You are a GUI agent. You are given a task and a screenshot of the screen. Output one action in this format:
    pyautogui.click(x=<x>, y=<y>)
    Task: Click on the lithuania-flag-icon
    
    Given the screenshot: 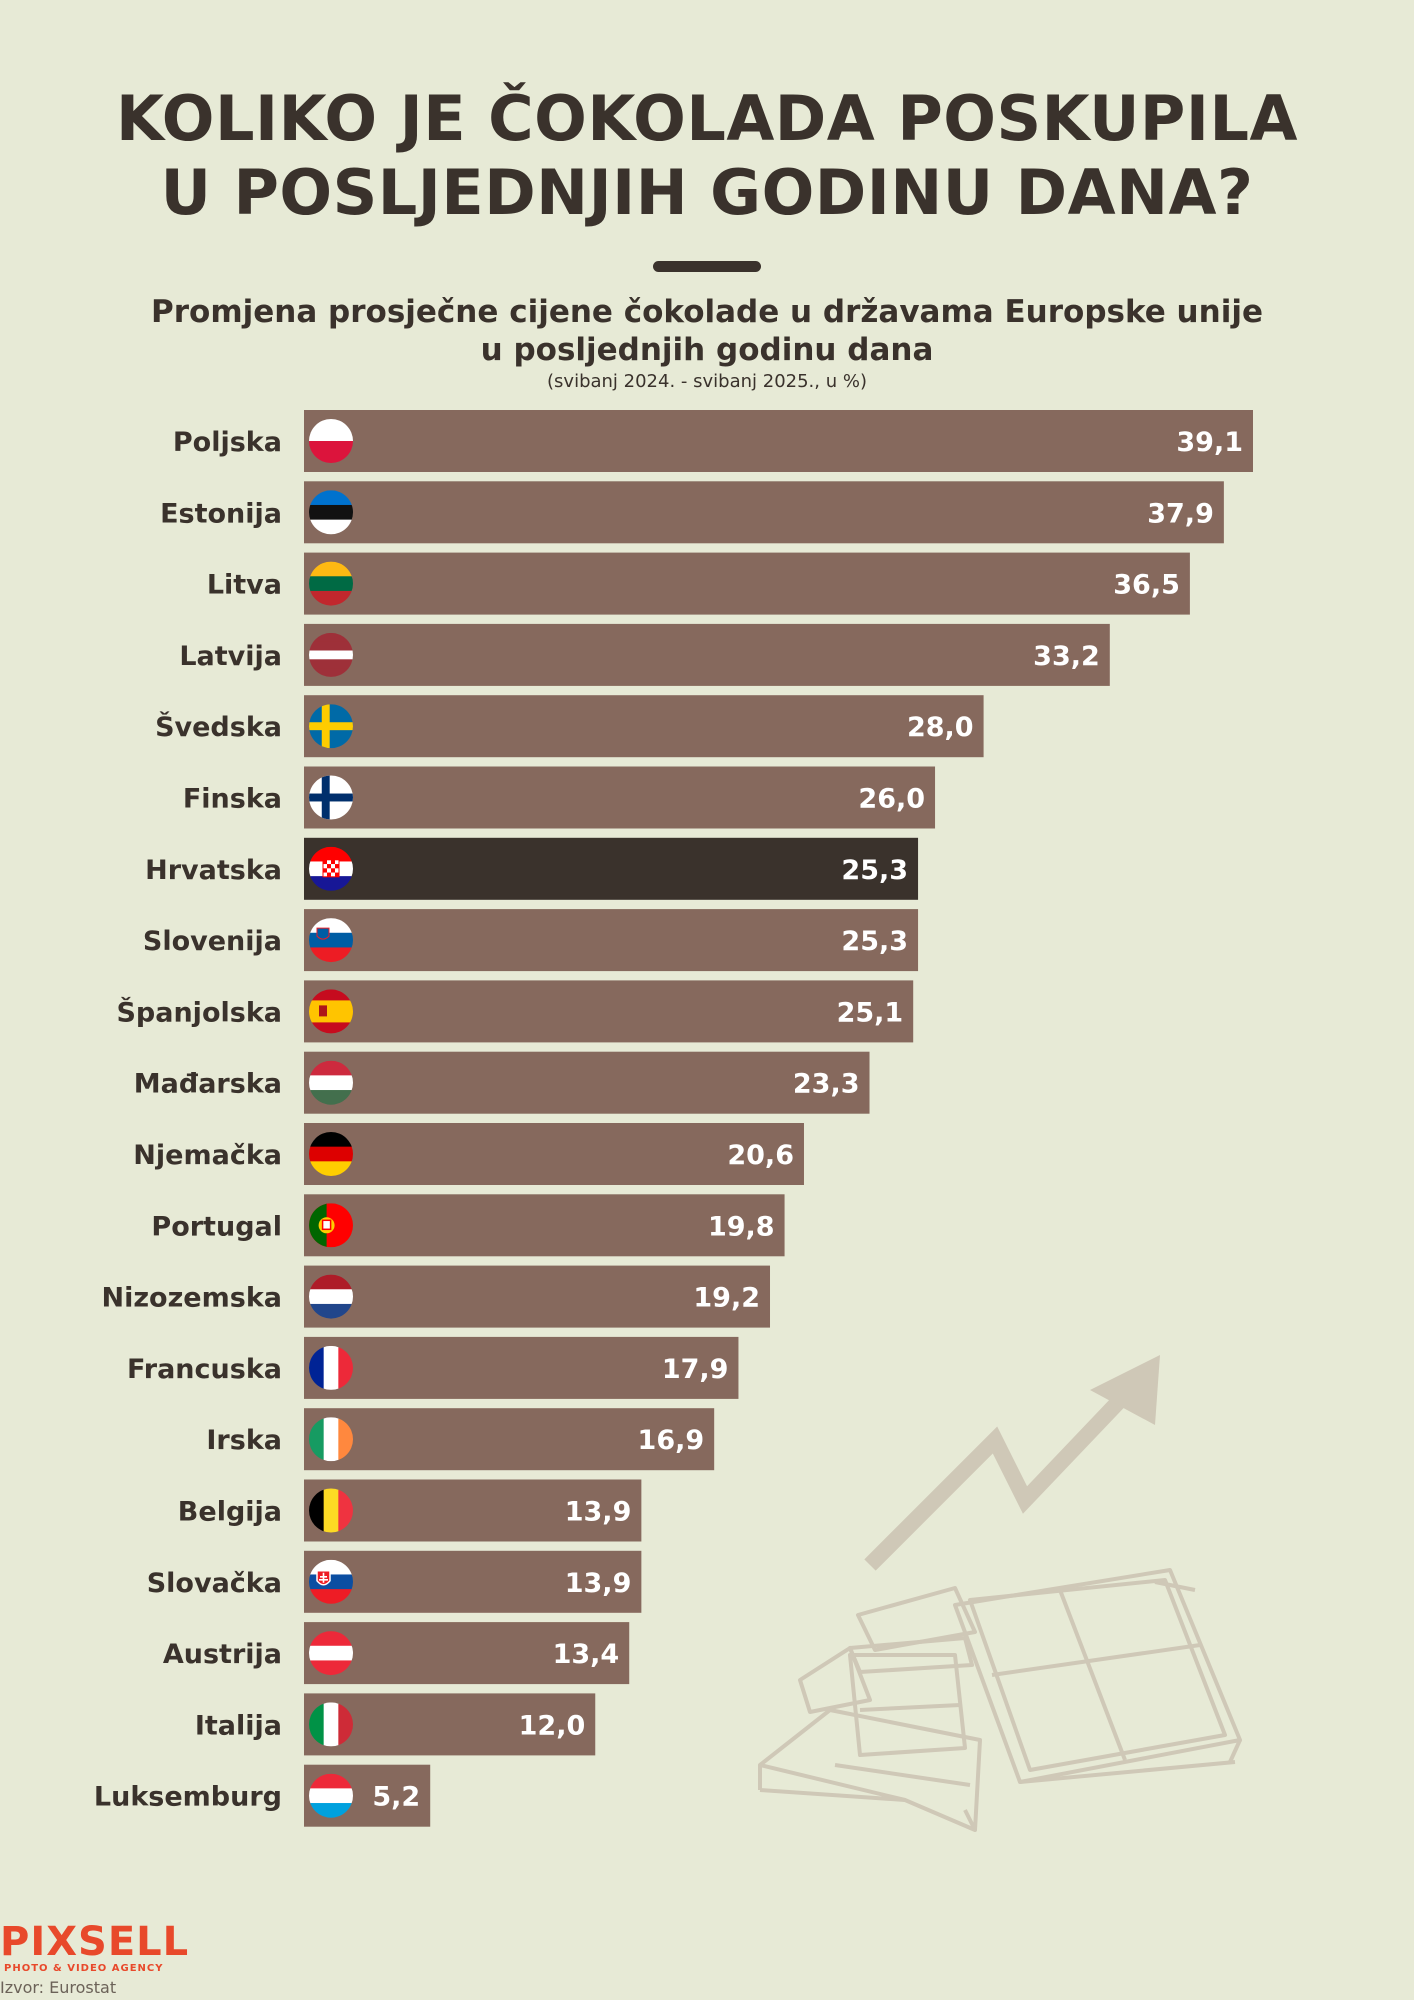 What is the action you would take?
    pyautogui.click(x=331, y=583)
    